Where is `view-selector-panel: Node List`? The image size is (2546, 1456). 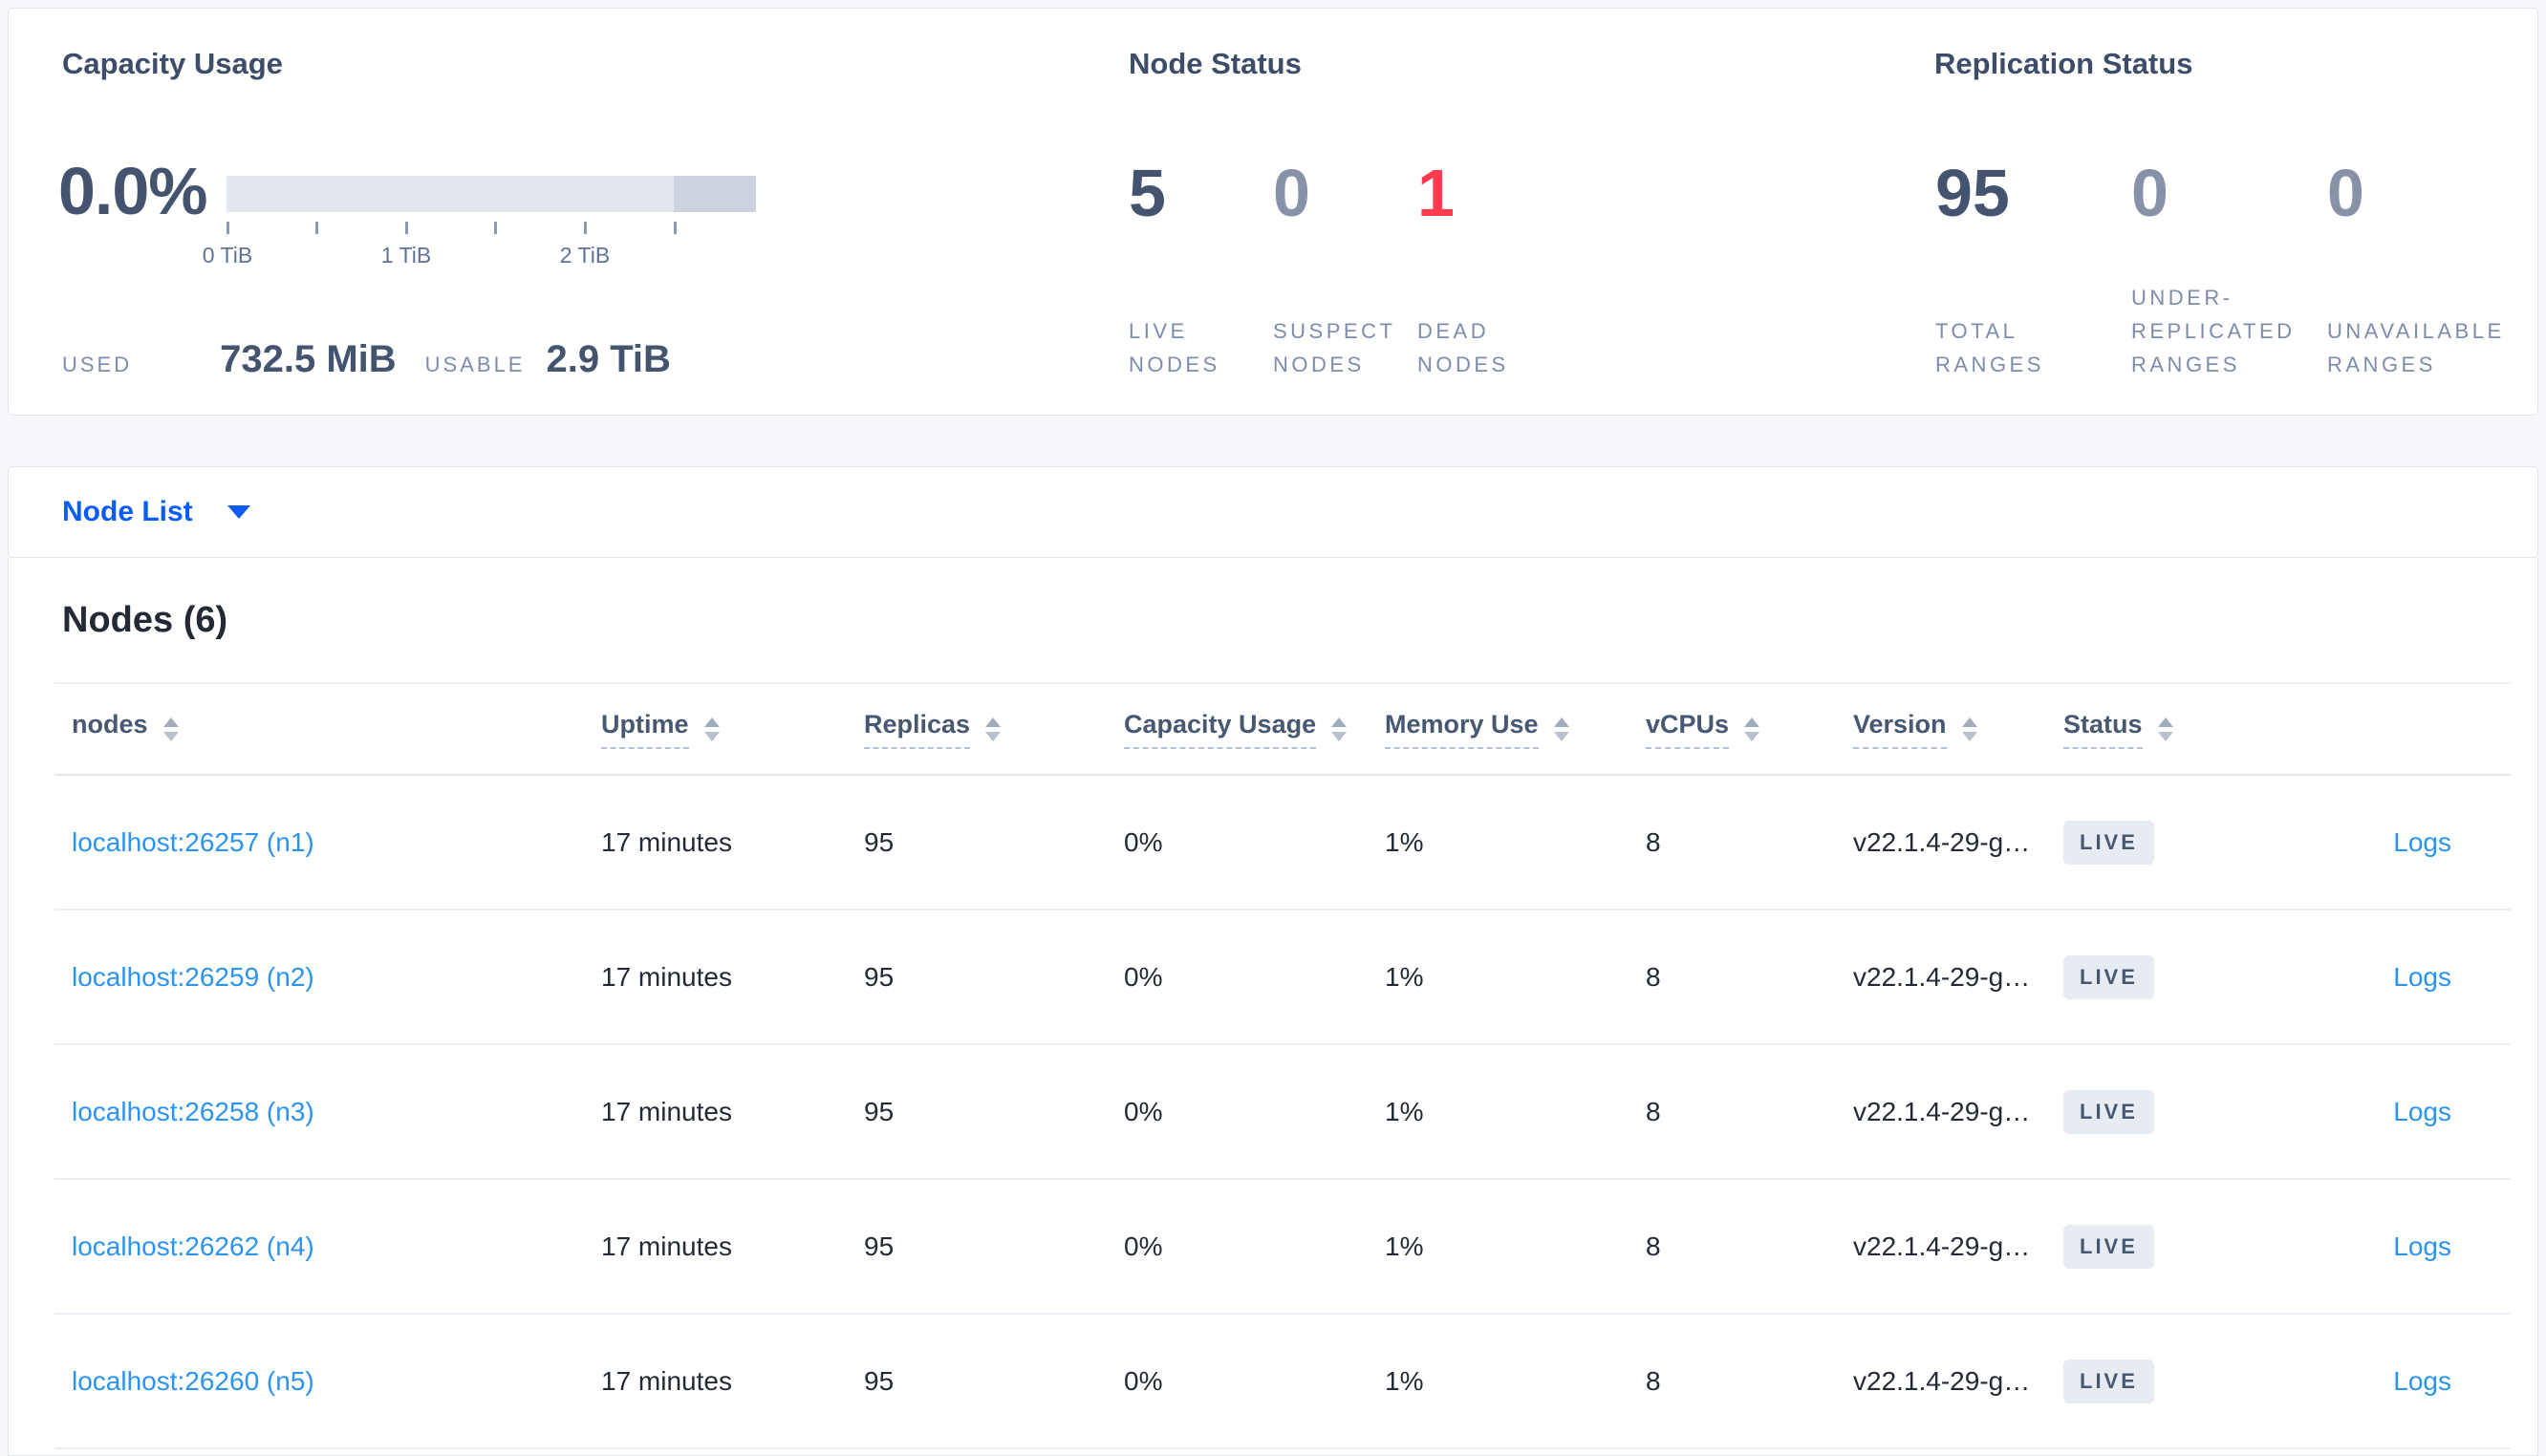
view-selector-panel: Node List is located at coordinates (1273, 512).